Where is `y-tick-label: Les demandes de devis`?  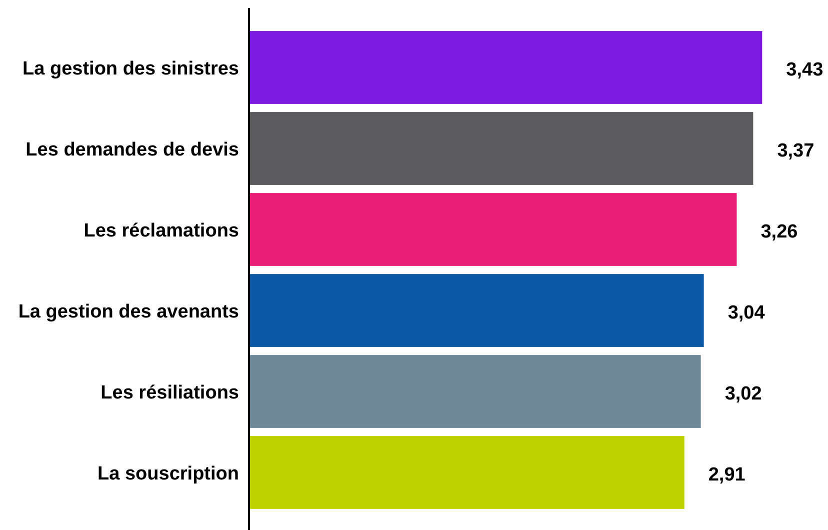 y-tick-label: Les demandes de devis is located at coordinates (132, 150).